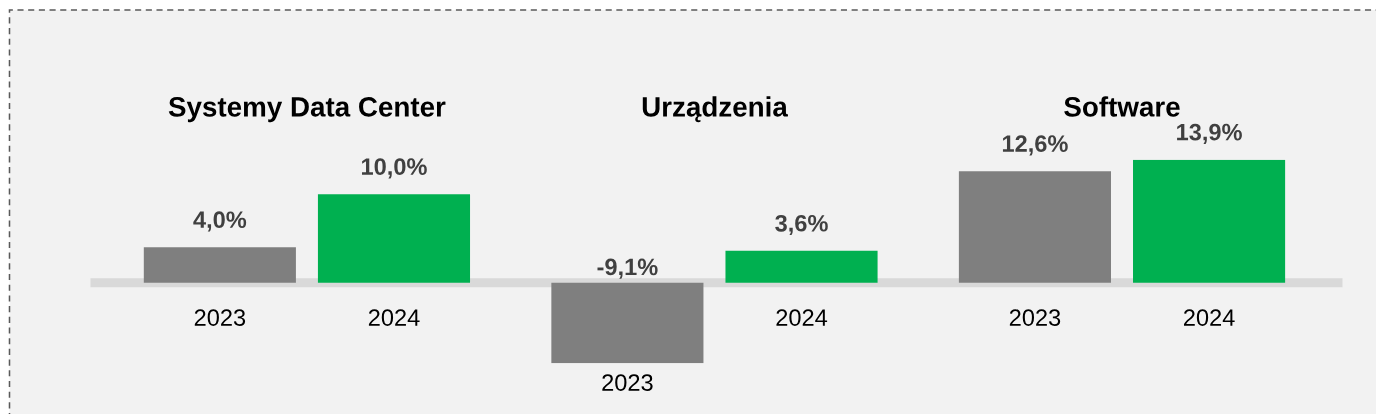 The height and width of the screenshot is (414, 1376). Describe the element at coordinates (1209, 133) in the screenshot. I see `data-label: 13,9%` at that location.